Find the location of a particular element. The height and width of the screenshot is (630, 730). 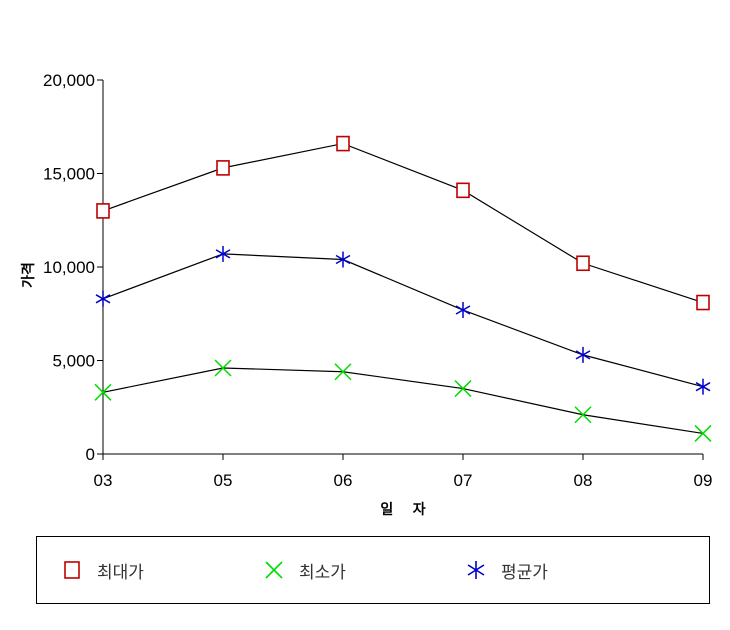

legend-label-max: 최대가 is located at coordinates (120, 572).